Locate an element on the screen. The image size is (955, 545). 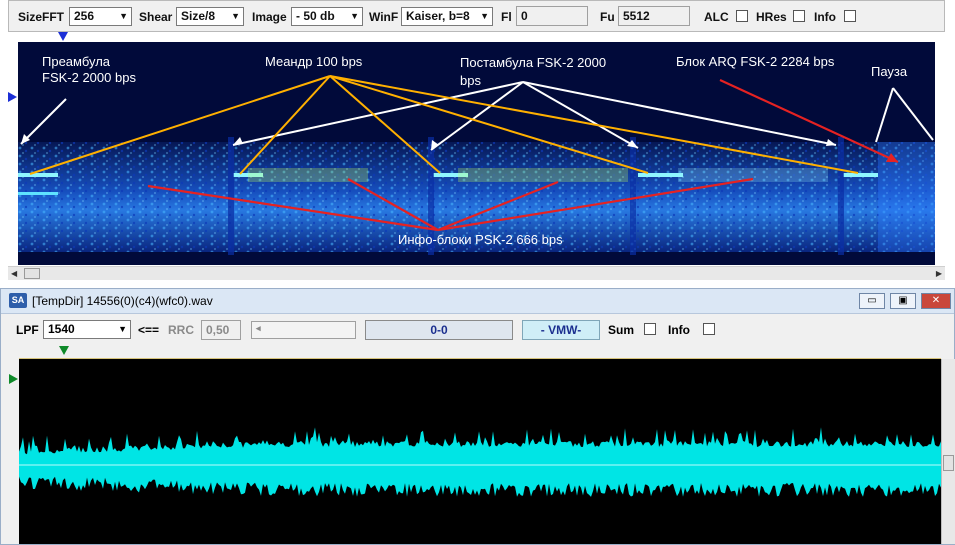
scroll-right-icon: ▶ is located at coordinates (938, 273).